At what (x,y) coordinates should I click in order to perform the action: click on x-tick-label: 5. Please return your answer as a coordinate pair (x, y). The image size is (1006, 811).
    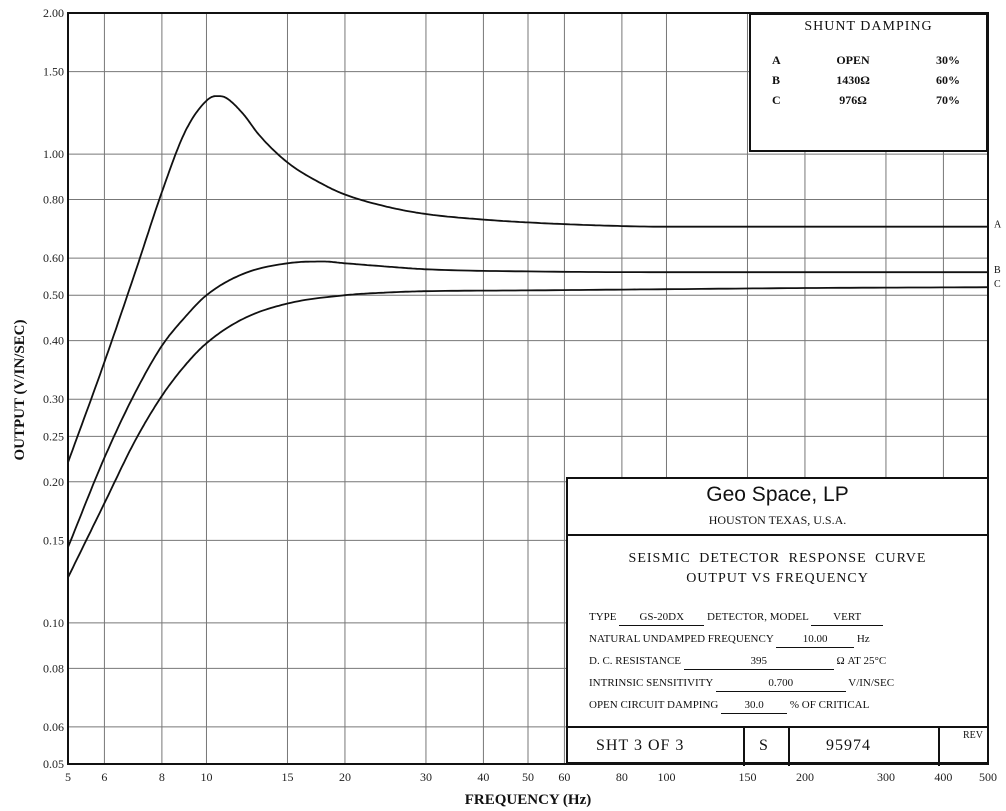
    Looking at the image, I should click on (68, 777).